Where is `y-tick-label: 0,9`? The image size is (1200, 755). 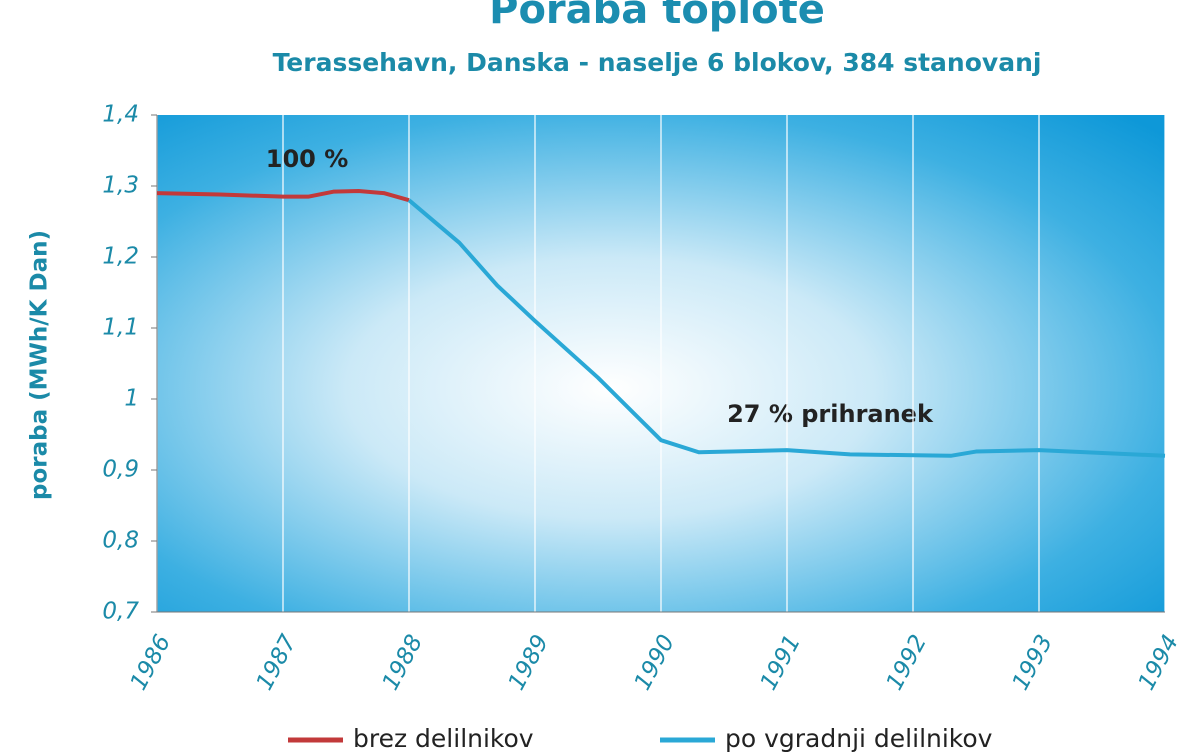 y-tick-label: 0,9 is located at coordinates (120, 470).